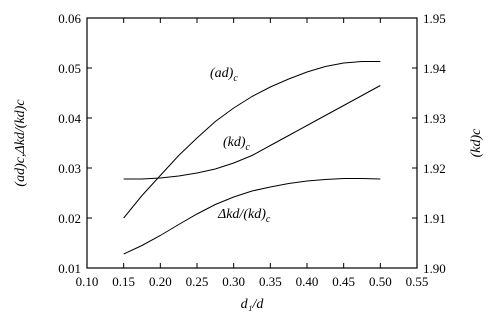  Describe the element at coordinates (434, 268) in the screenshot. I see `y-right-tick-label: 1.90` at that location.